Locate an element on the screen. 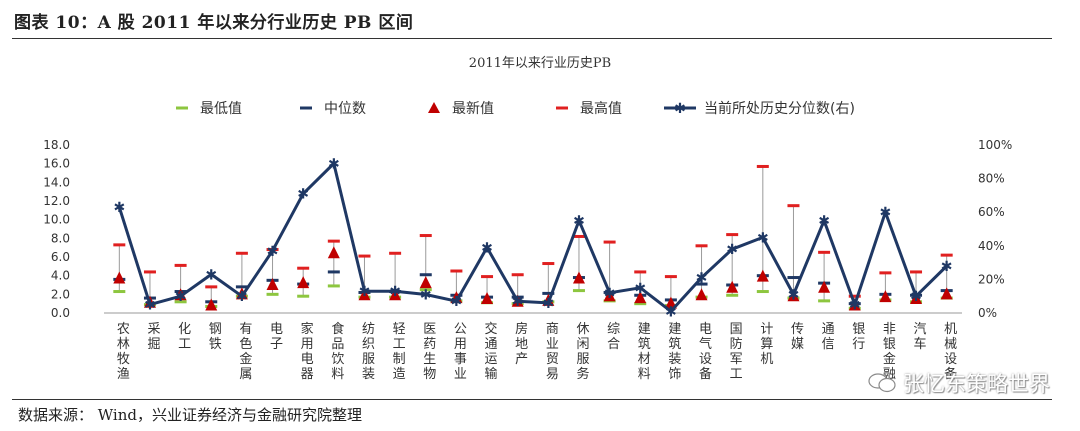 This screenshot has height=431, width=1080. category-label: 农林牧渔 is located at coordinates (123, 352).